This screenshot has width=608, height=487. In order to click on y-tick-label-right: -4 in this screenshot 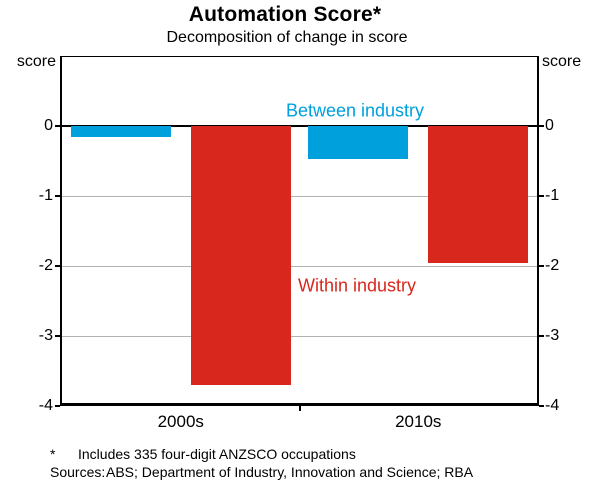, I will do `click(552, 405)`.